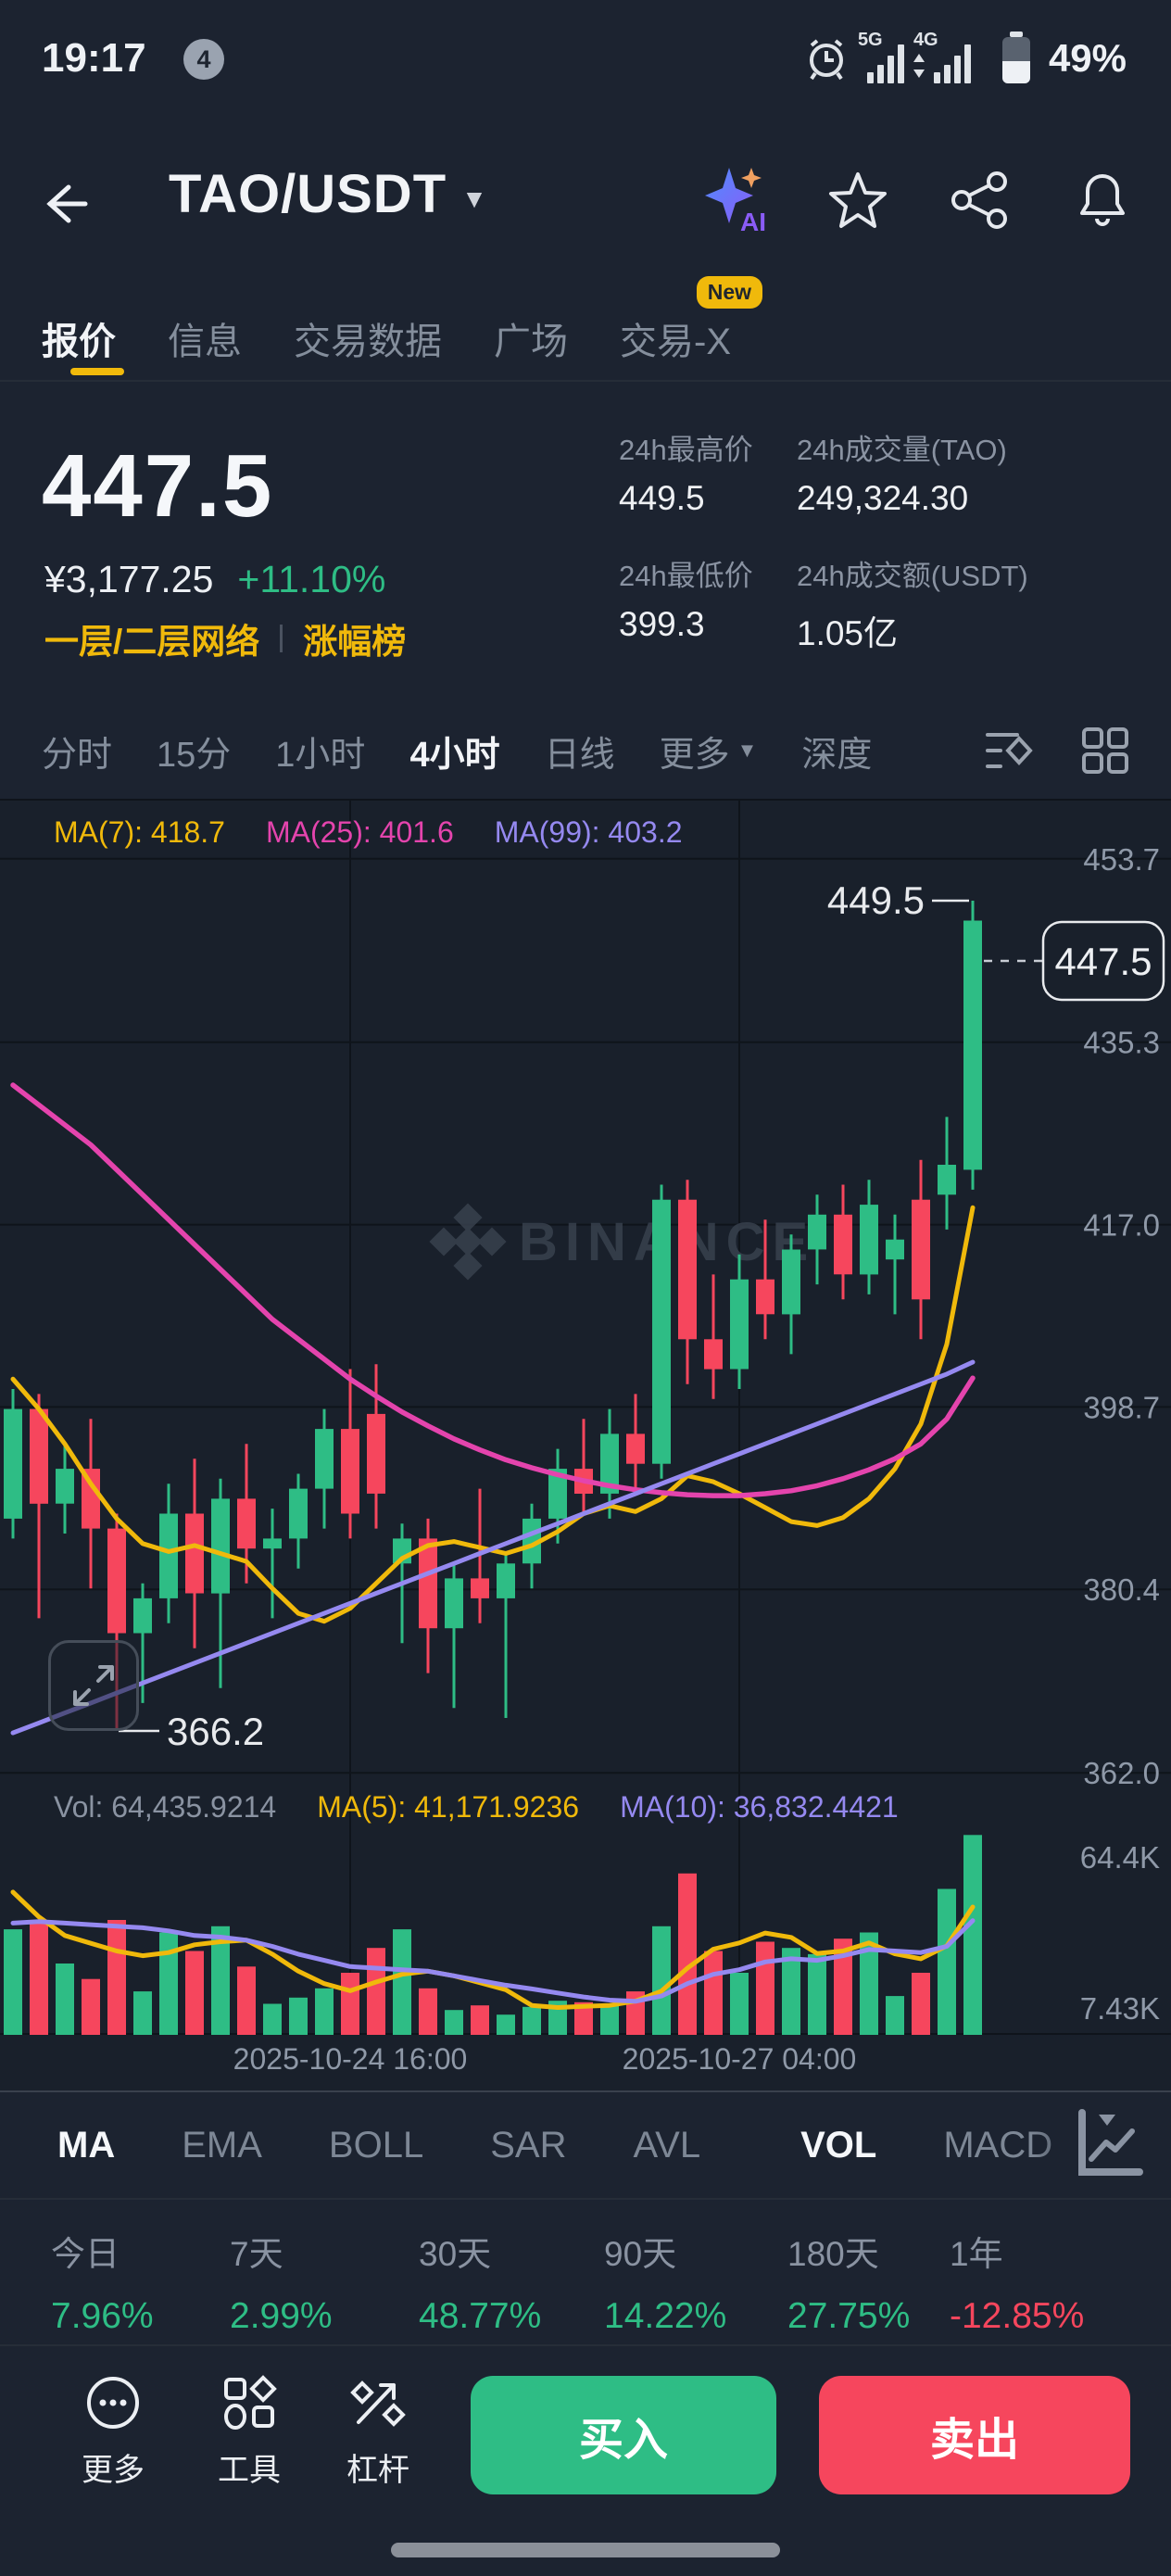 The image size is (1171, 2576). I want to click on tab-交易数据: 交易数据, so click(368, 342).